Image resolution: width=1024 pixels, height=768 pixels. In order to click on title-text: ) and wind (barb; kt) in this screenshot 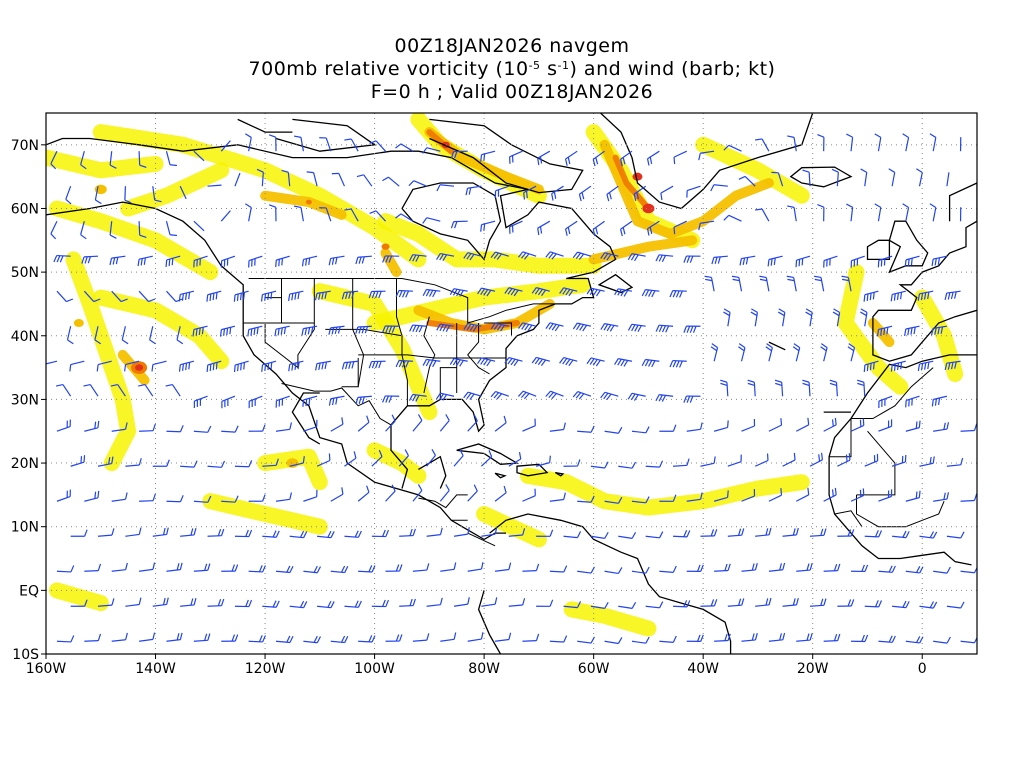, I will do `click(672, 69)`.